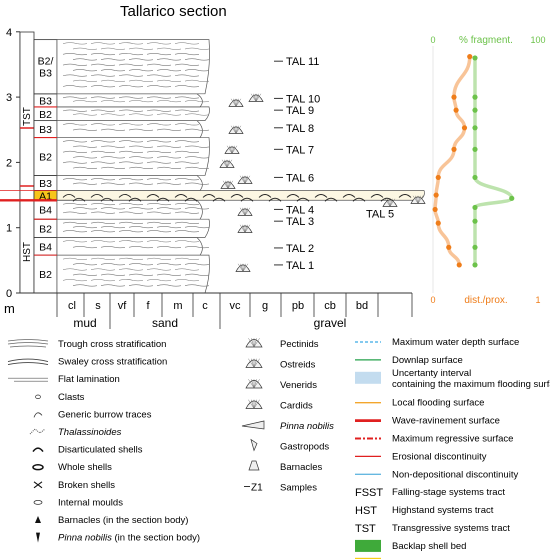 This screenshot has width=550, height=559. I want to click on top-axis-max: 100, so click(537, 40).